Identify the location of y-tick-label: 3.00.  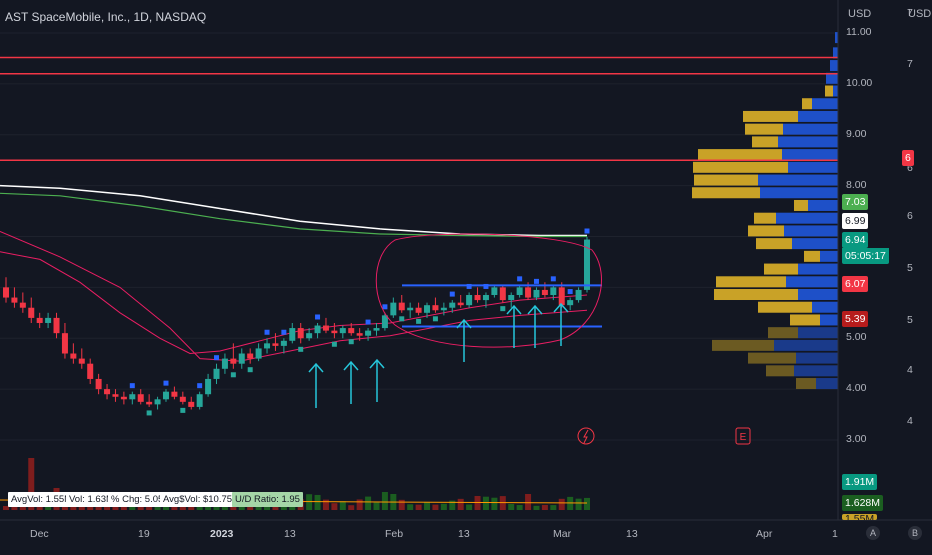
(856, 439).